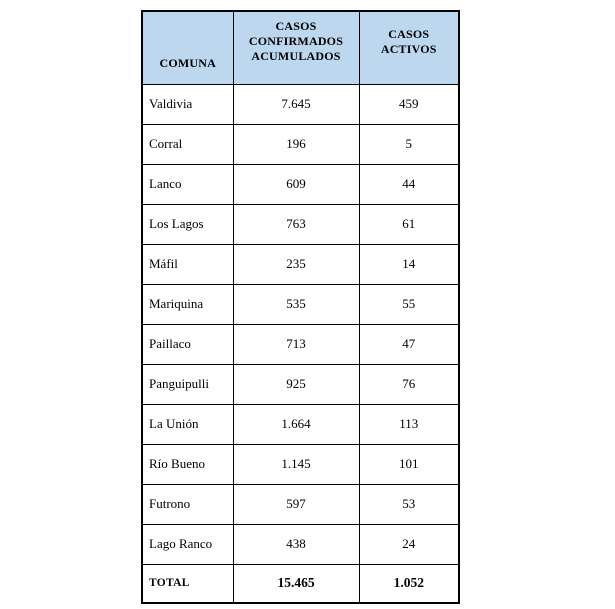  What do you see at coordinates (187, 424) in the screenshot?
I see `comuna-cell: La Unión` at bounding box center [187, 424].